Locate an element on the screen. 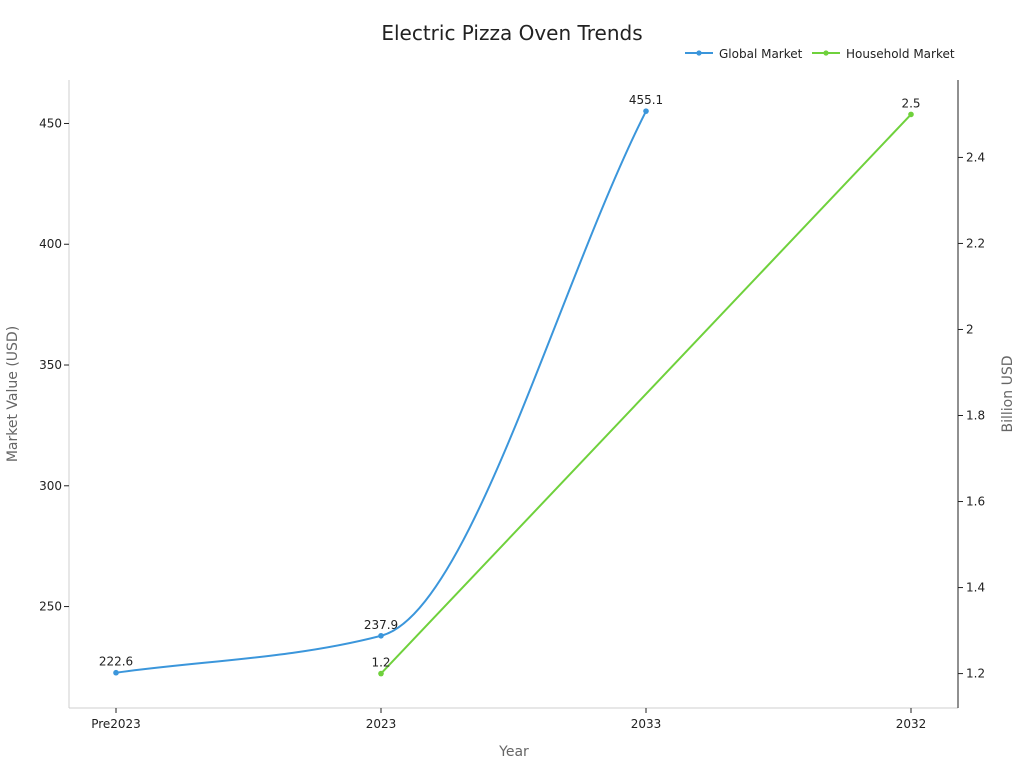 This screenshot has height=768, width=1024. y-left-tick-label: 350 is located at coordinates (50, 365).